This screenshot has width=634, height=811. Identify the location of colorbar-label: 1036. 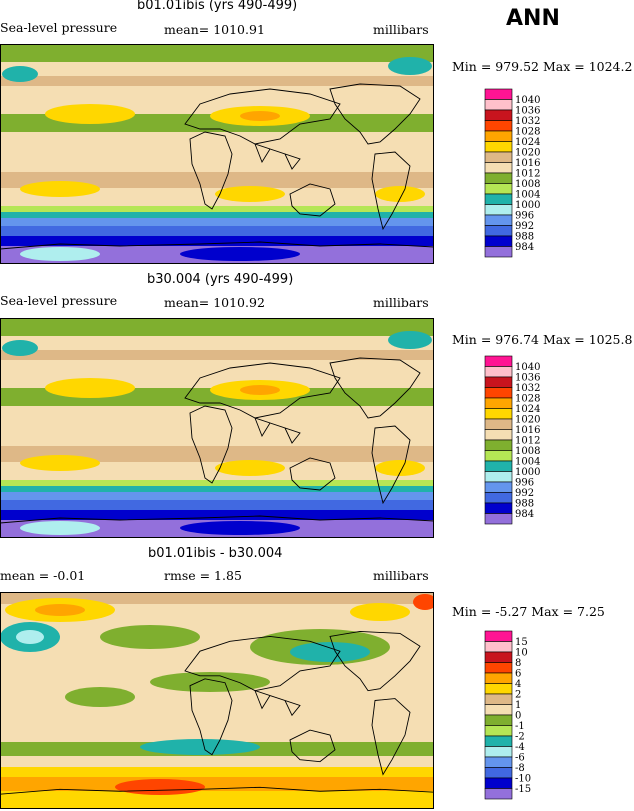
(527, 378).